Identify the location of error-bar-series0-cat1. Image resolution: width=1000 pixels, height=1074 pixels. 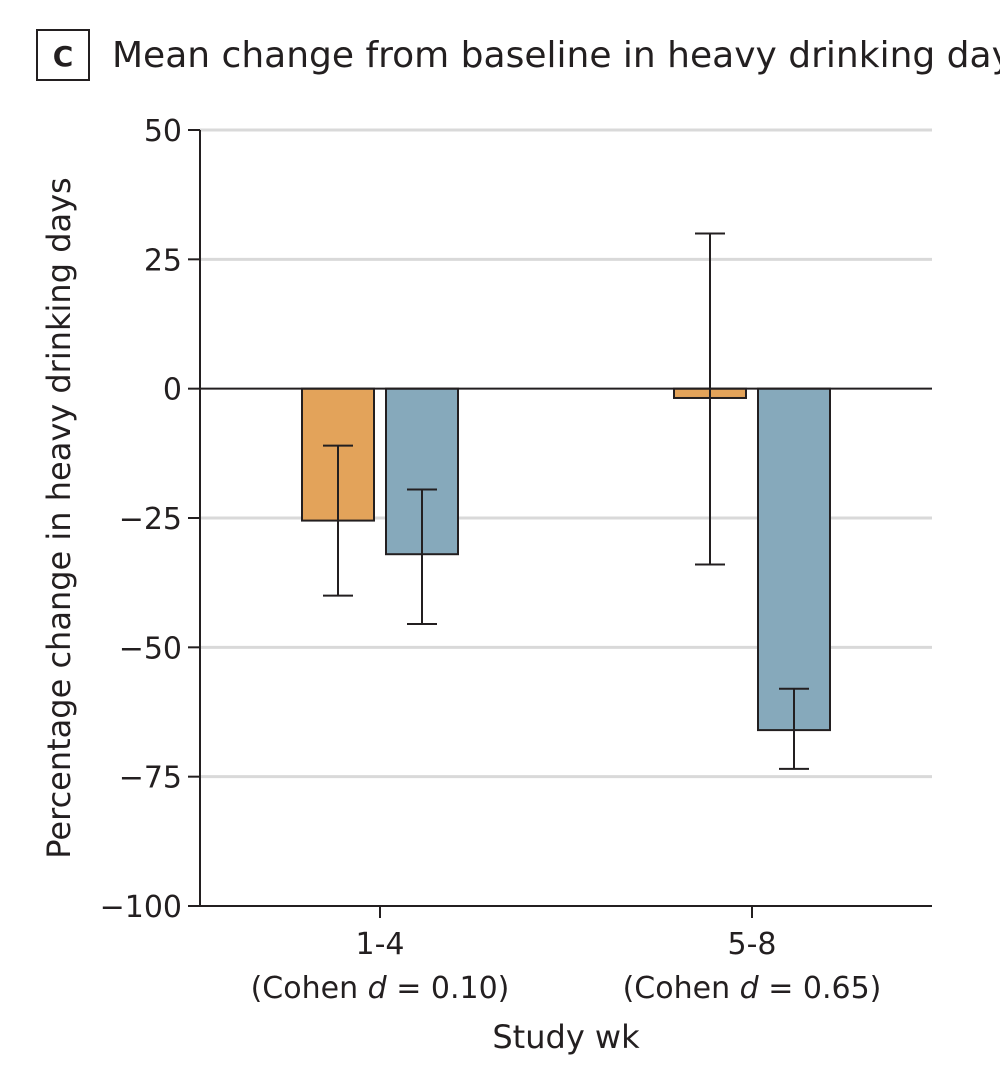
(710, 399).